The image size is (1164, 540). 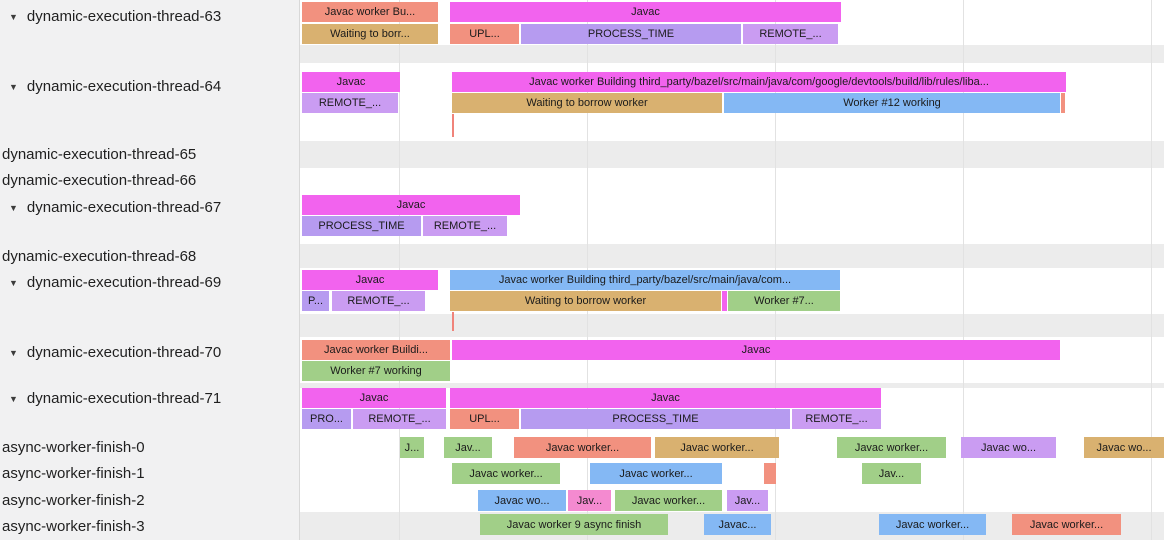 I want to click on track-label-text: dynamic-execution-thread-63, so click(x=124, y=16).